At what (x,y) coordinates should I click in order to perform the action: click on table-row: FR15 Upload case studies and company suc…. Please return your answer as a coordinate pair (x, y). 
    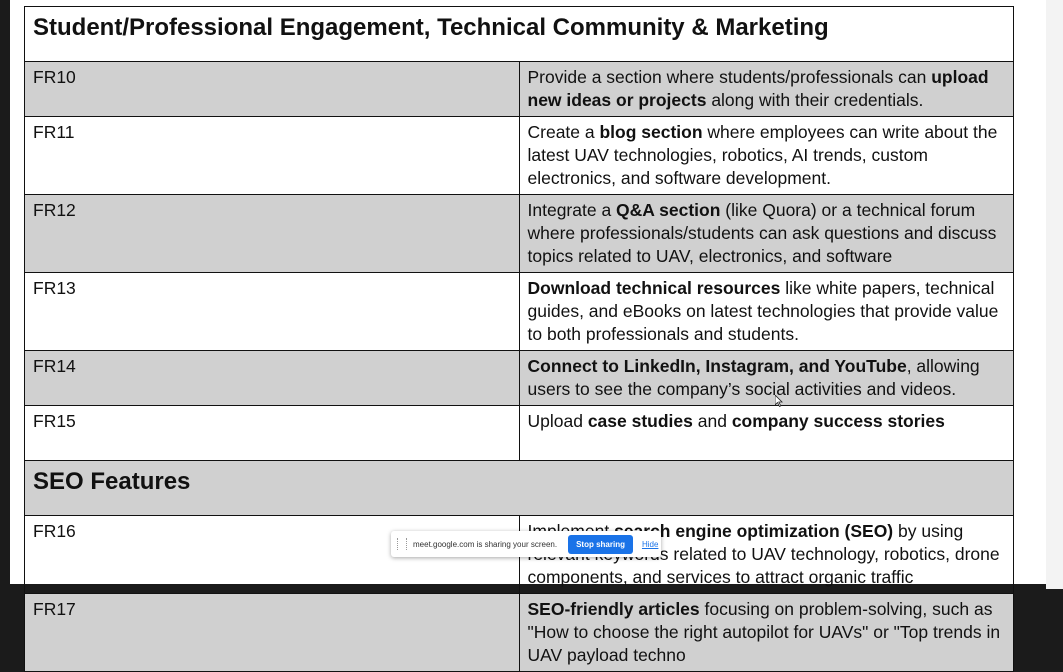
    Looking at the image, I should click on (519, 433).